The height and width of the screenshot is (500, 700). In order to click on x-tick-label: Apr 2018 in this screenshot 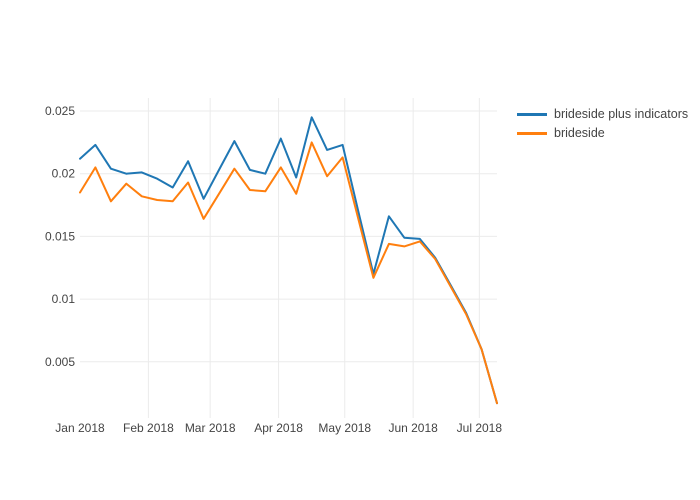, I will do `click(278, 428)`.